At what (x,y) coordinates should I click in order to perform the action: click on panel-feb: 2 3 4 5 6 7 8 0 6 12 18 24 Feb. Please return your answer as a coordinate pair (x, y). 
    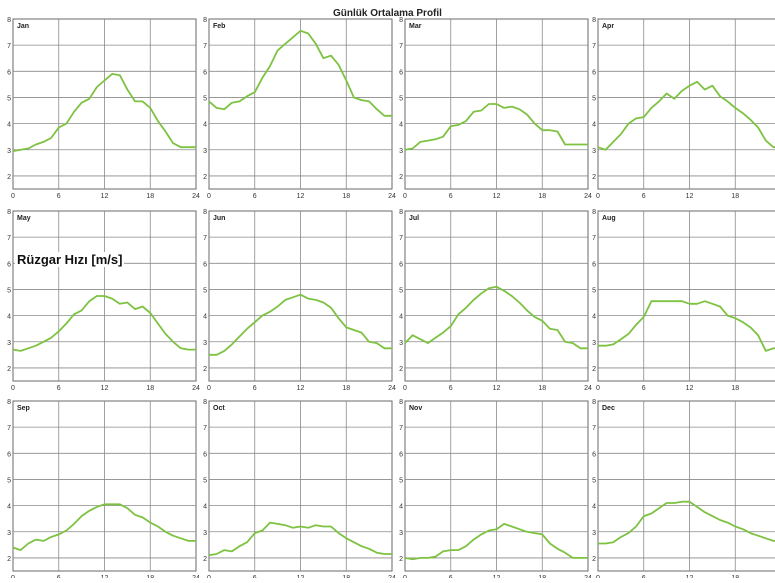
    Looking at the image, I should click on (299, 108).